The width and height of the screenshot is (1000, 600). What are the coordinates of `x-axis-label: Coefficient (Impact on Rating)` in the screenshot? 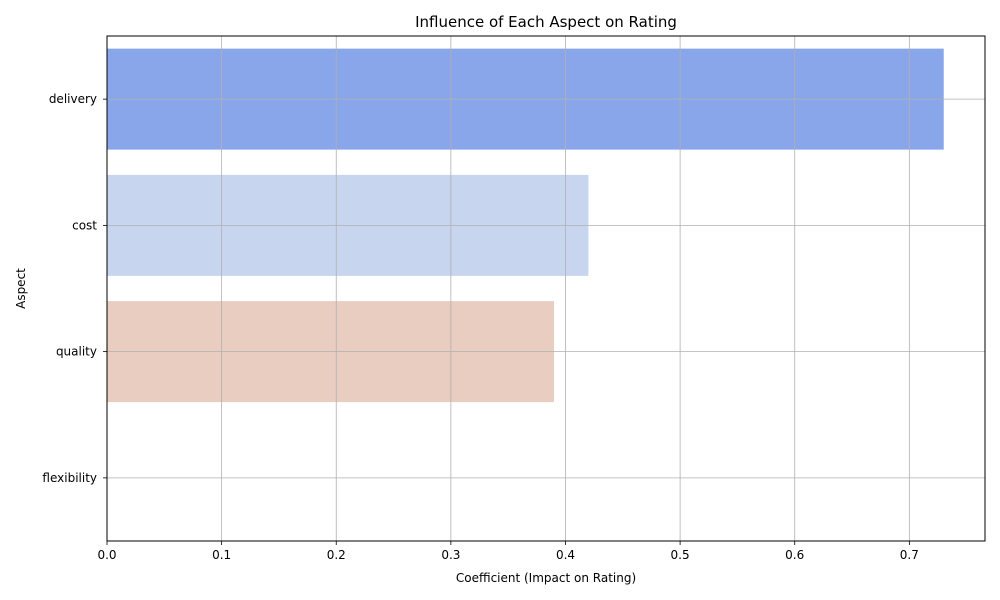 It's located at (546, 578).